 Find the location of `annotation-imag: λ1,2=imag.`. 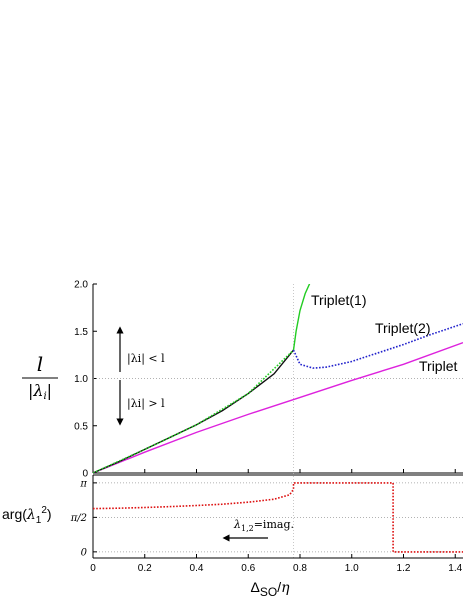

annotation-imag: λ1,2=imag. is located at coordinates (263, 525).